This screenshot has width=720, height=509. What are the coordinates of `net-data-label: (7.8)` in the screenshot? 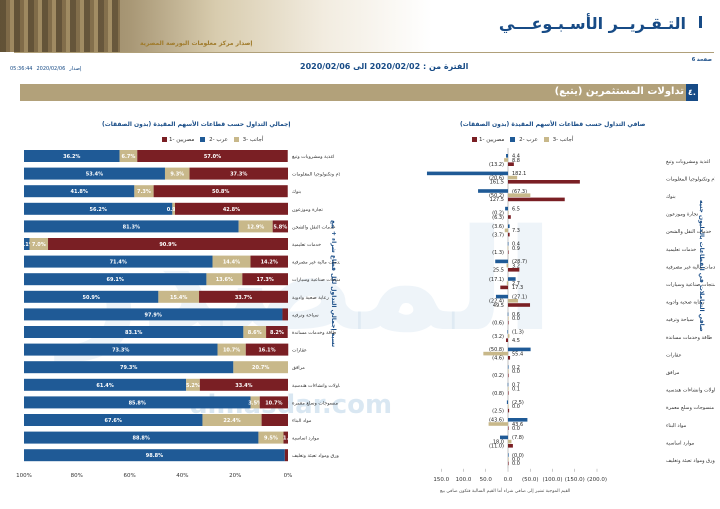 It's located at (518, 438).